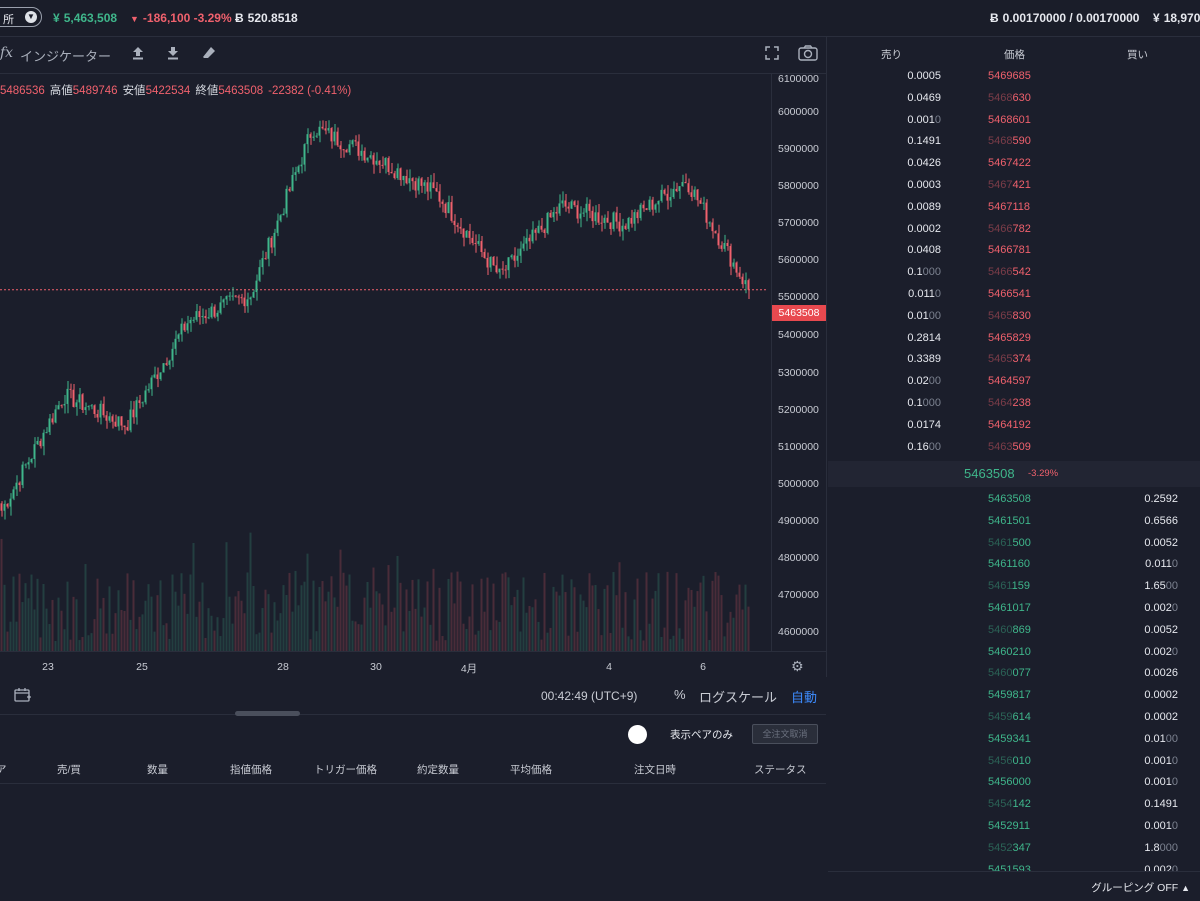  What do you see at coordinates (1014, 404) in the screenshot?
I see `ask-row: 0.1000 5464238` at bounding box center [1014, 404].